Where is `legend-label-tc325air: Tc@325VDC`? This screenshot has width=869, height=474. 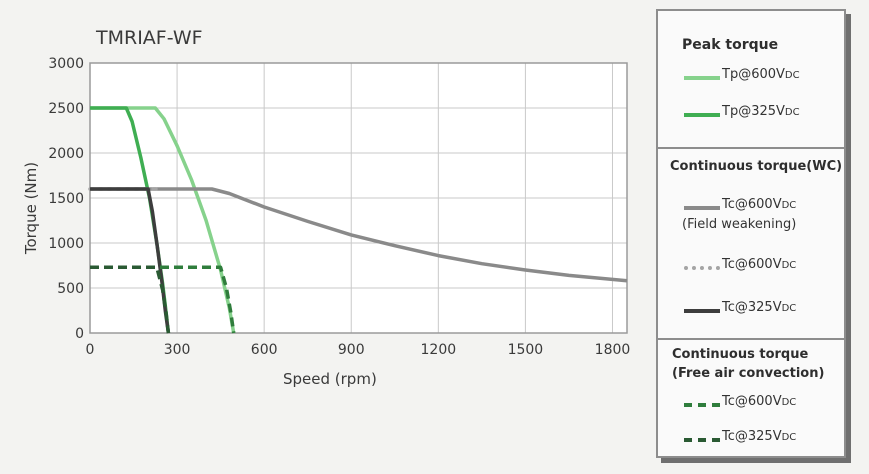
legend-label-tc325air: Tc@325VDC is located at coordinates (759, 436).